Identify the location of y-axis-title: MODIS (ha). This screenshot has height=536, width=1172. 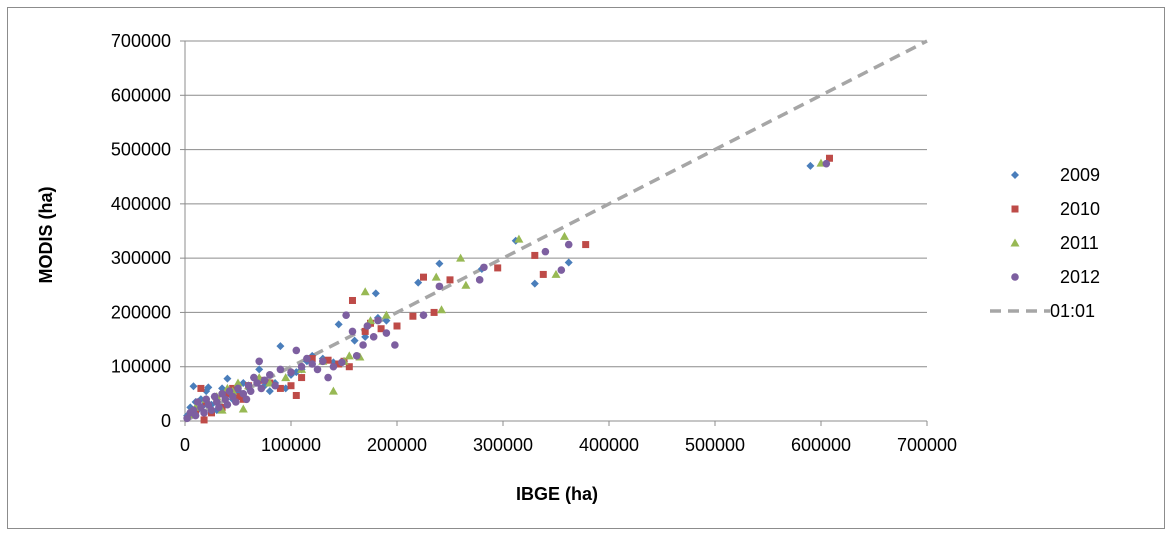
(46, 234).